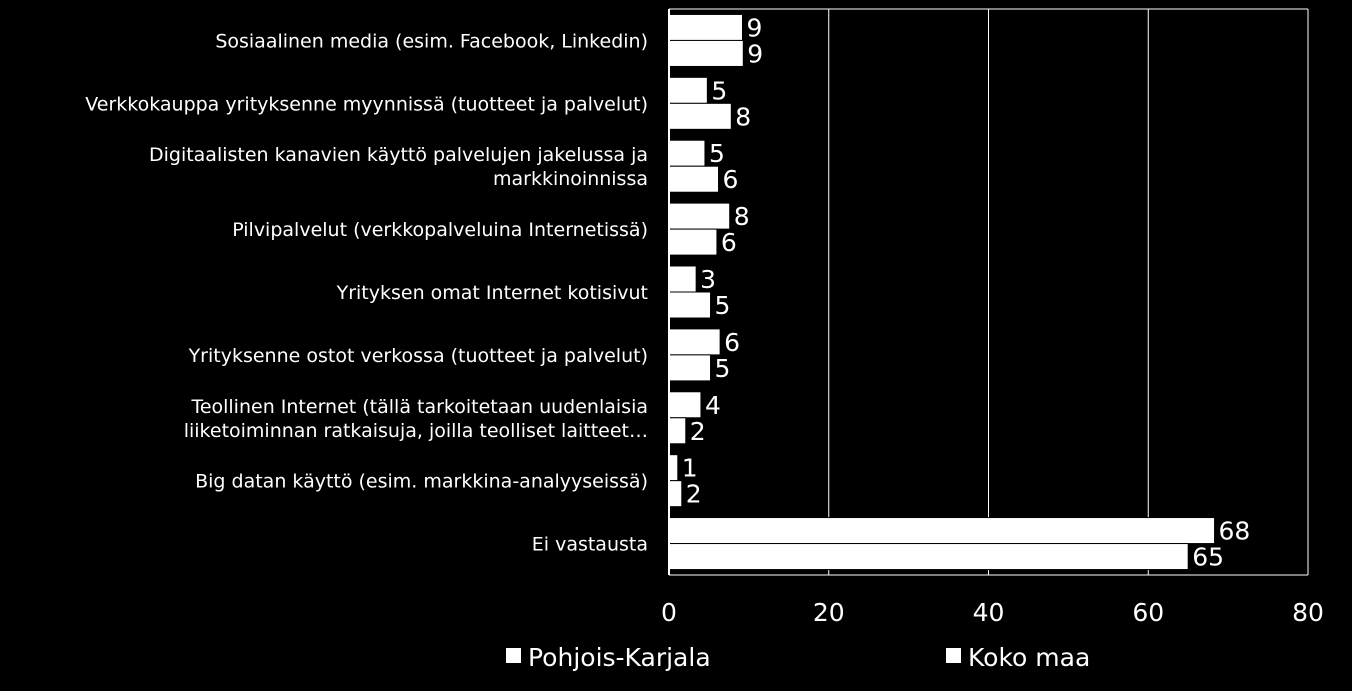 The height and width of the screenshot is (691, 1352). Describe the element at coordinates (708, 279) in the screenshot. I see `value-label-0-4: 3` at that location.